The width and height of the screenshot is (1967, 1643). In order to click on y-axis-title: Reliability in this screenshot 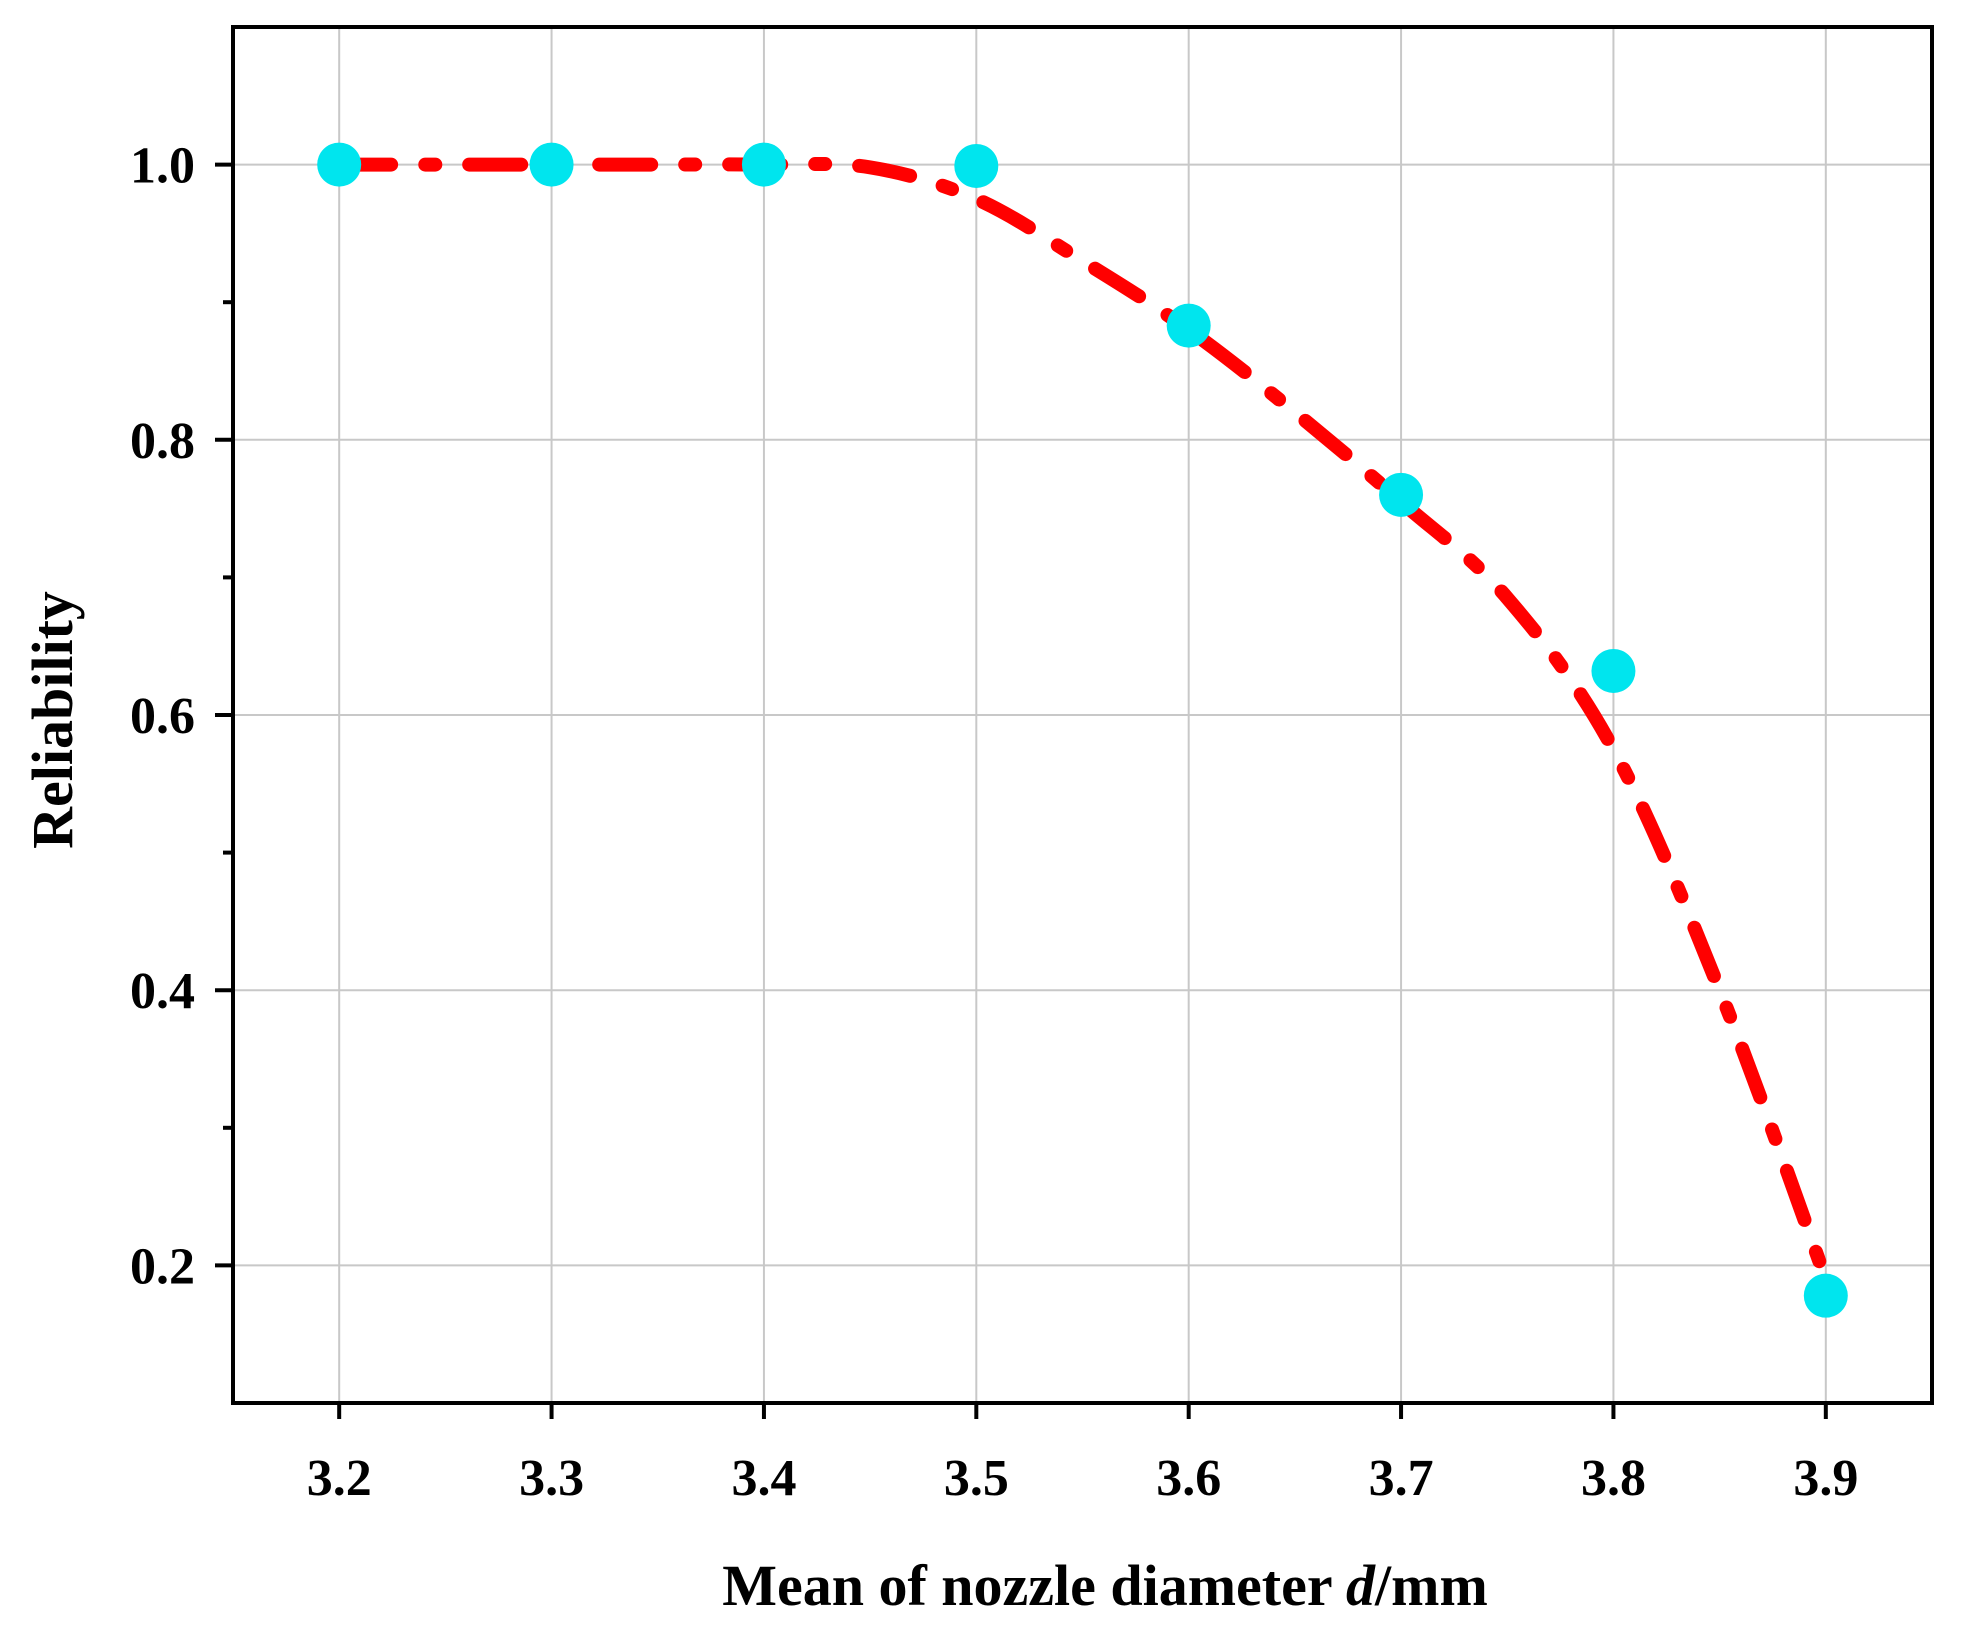, I will do `click(52, 720)`.